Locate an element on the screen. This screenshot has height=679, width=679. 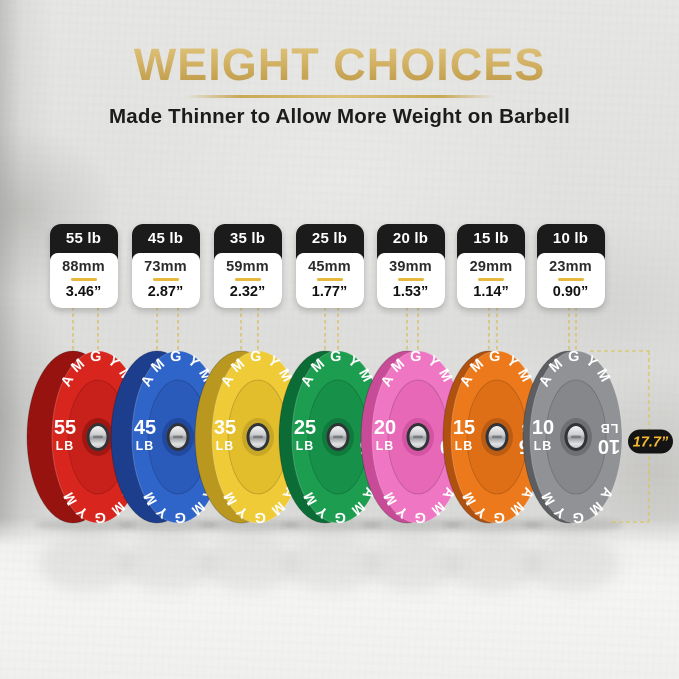
svg-text: 55 is located at coordinates (65, 428).